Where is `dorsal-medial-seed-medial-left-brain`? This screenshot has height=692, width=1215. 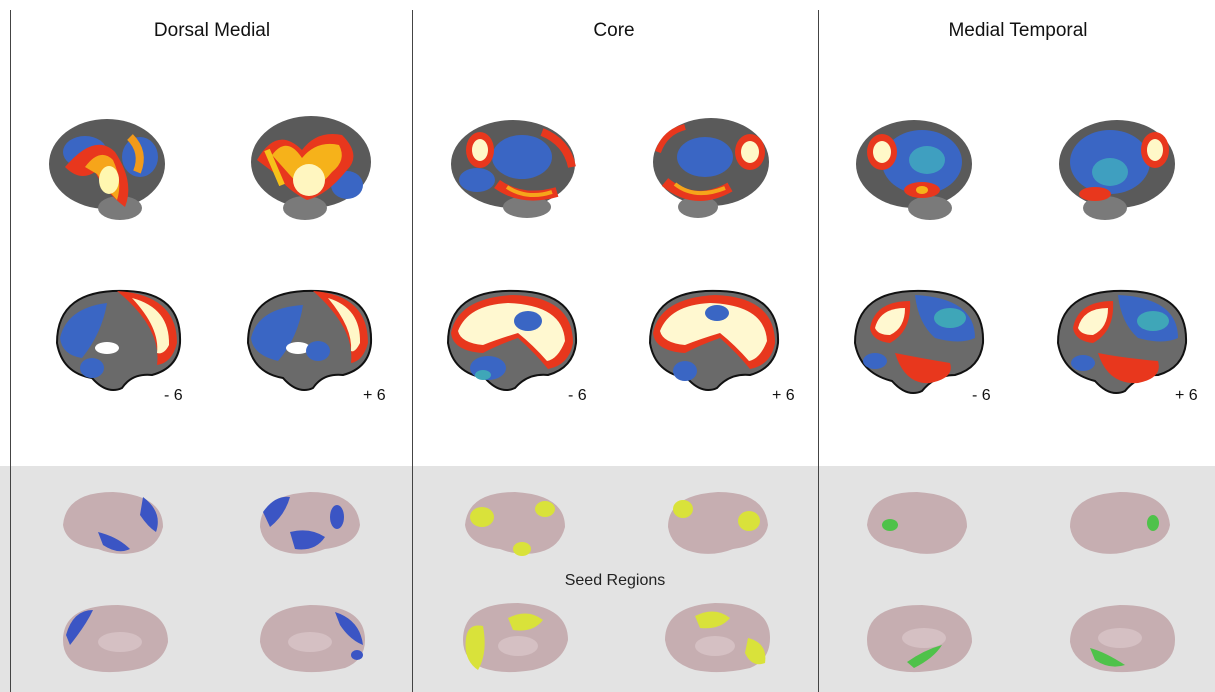 dorsal-medial-seed-medial-left-brain is located at coordinates (115, 639).